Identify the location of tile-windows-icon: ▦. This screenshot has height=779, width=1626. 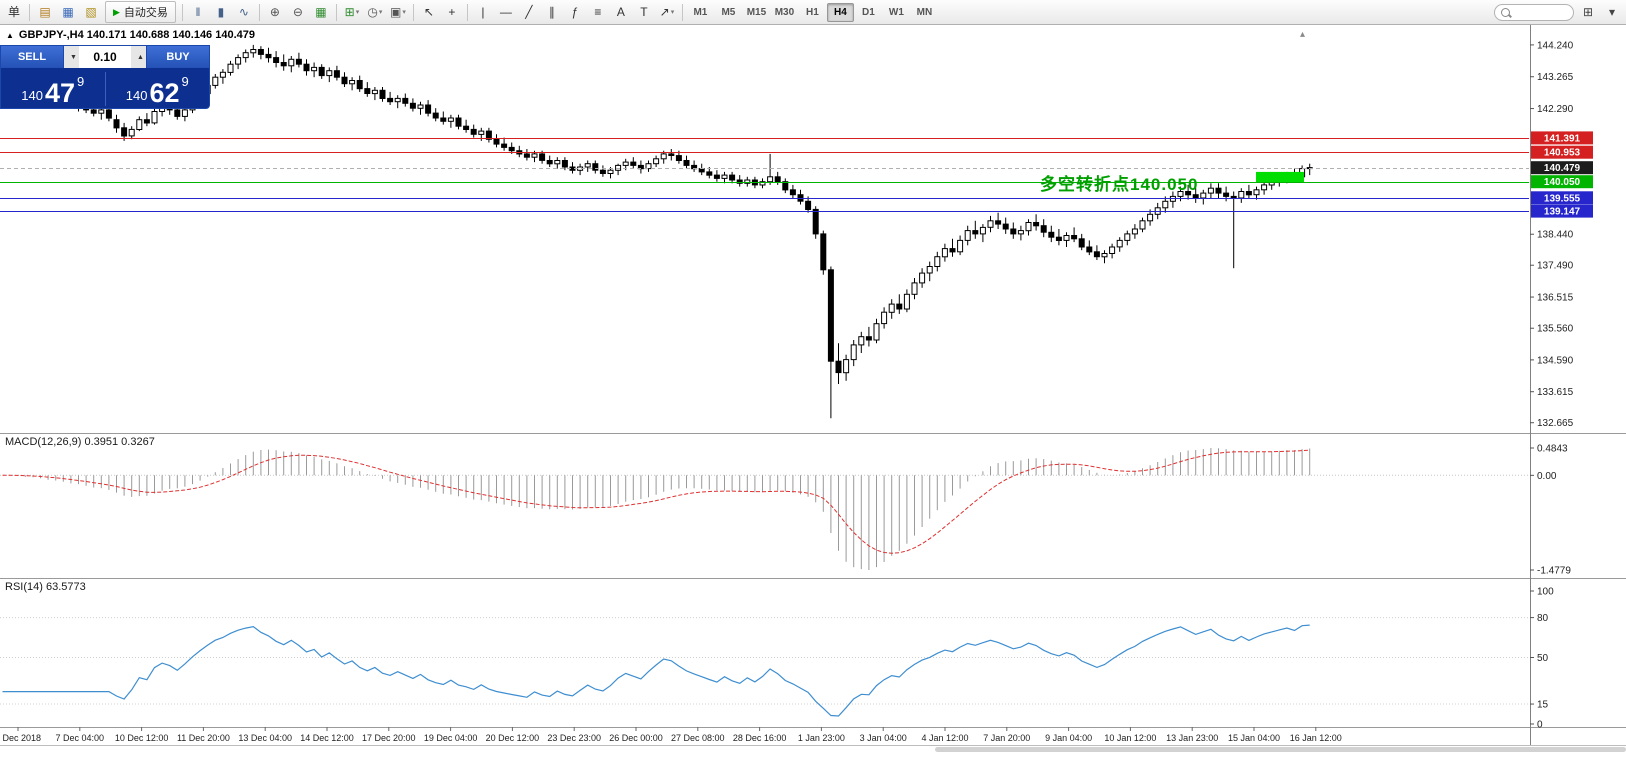
(321, 12).